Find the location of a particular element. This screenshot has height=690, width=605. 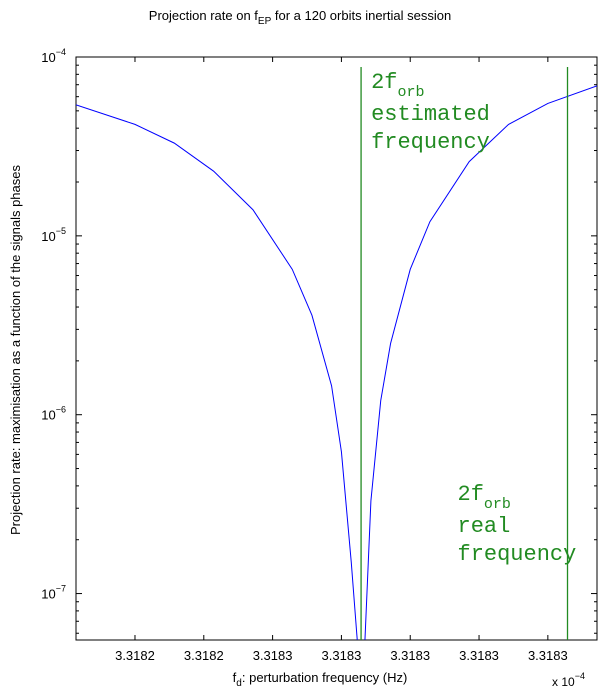

y-tick-label: 10⁻⁵ is located at coordinates (53, 235).